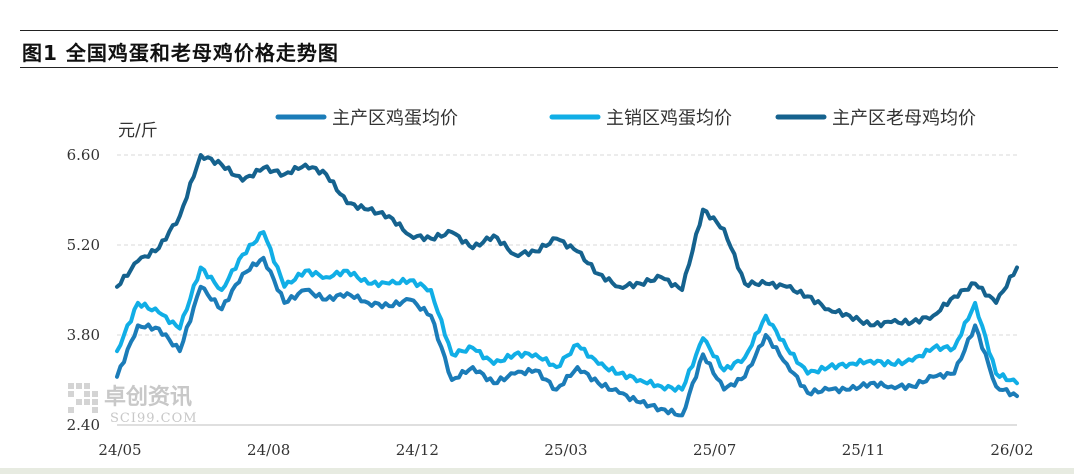 Image resolution: width=1074 pixels, height=474 pixels. I want to click on figure-title: 图1 全国鸡蛋和老母鸡价格走势图, so click(180, 53).